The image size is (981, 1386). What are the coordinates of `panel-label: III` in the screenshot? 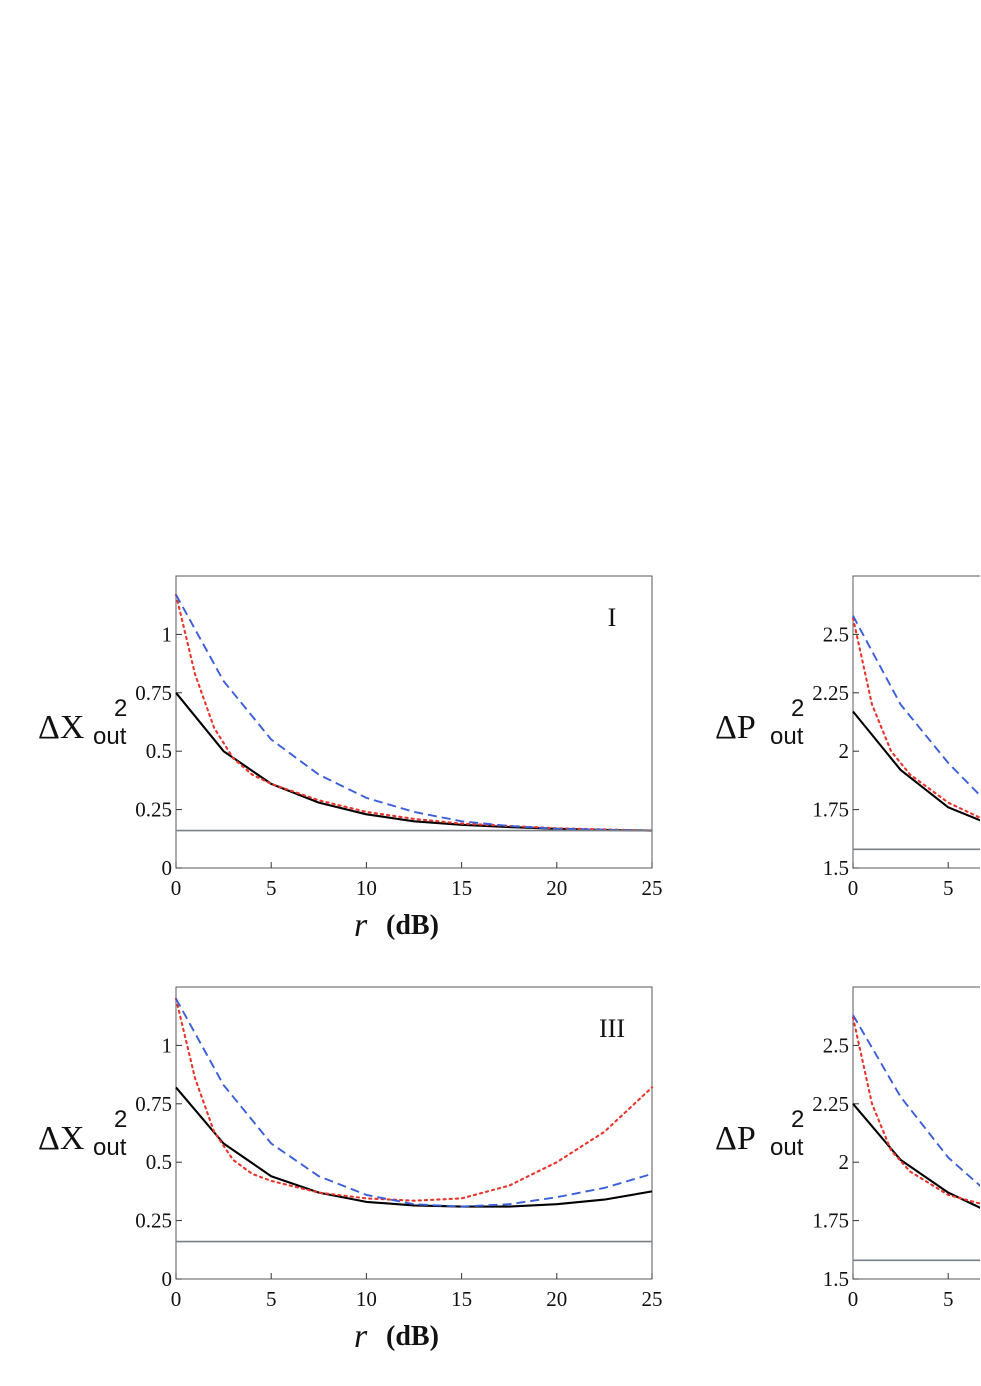 It's located at (612, 1028).